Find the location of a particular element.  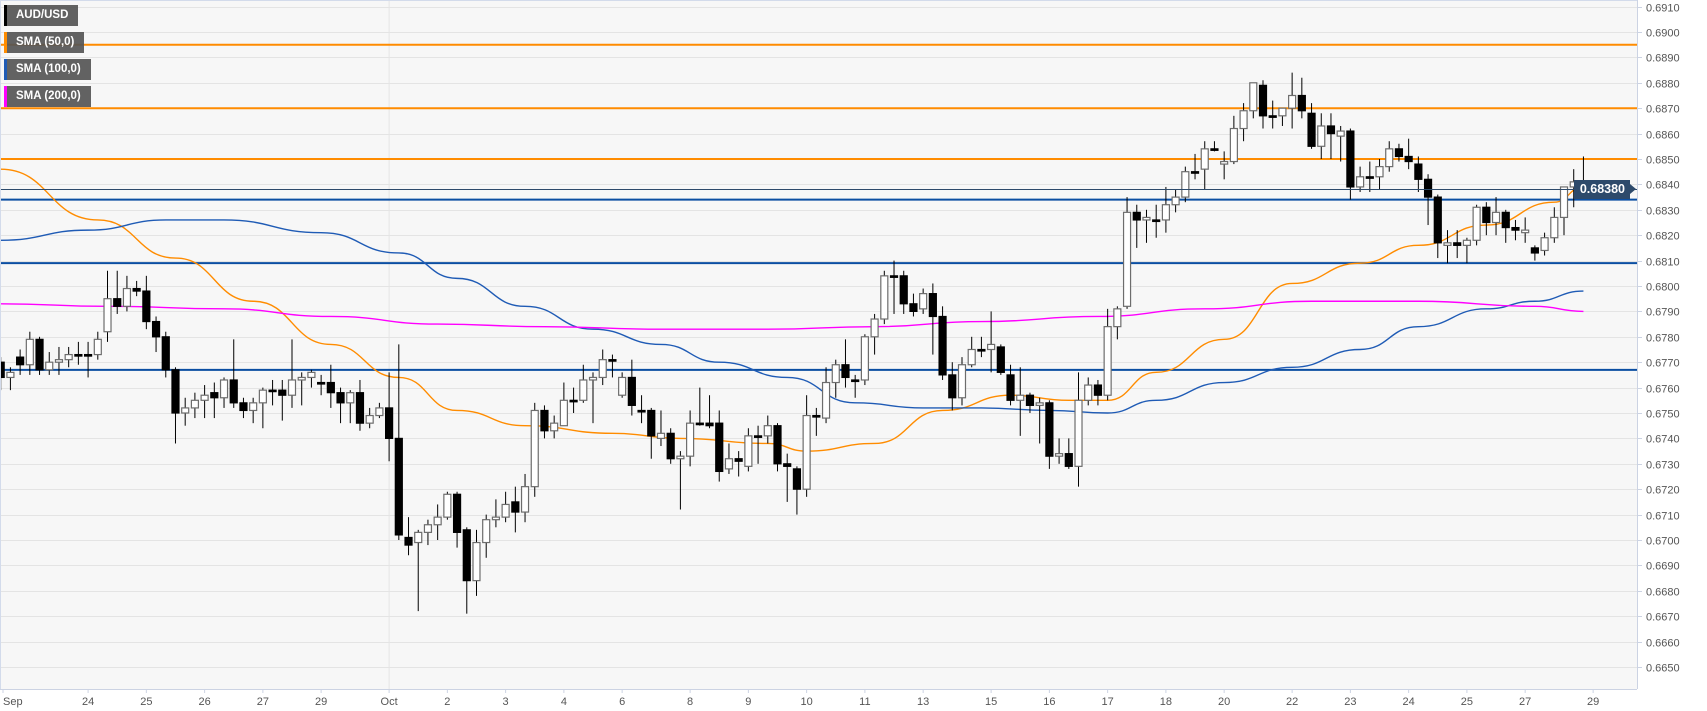

x-tick-label: 18 is located at coordinates (1166, 702).